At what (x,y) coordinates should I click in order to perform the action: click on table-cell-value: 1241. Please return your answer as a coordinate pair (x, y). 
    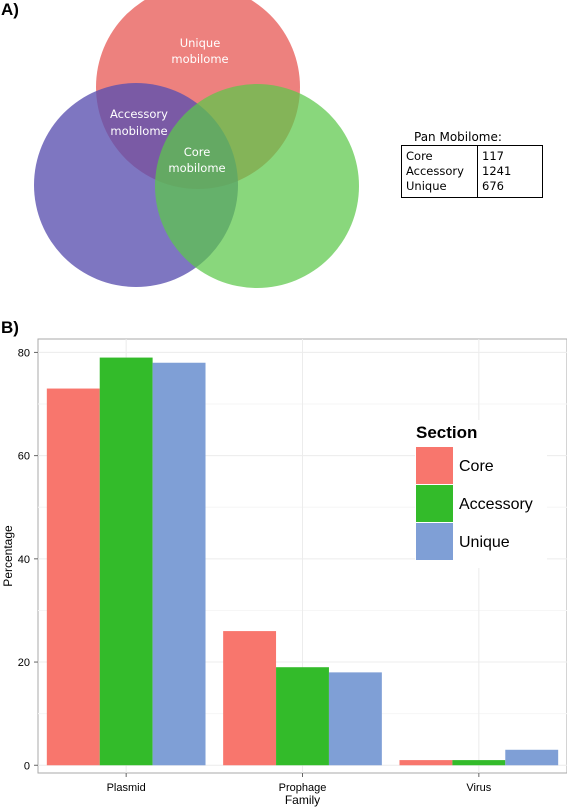
    Looking at the image, I should click on (510, 171).